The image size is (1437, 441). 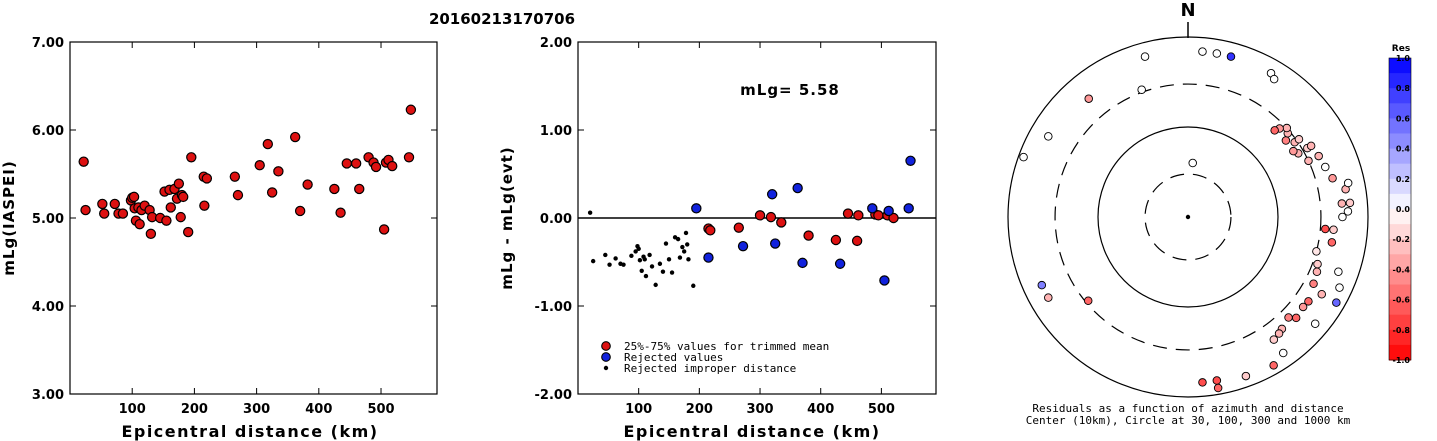 I want to click on colorbar-label: 0.6, so click(x=1403, y=118).